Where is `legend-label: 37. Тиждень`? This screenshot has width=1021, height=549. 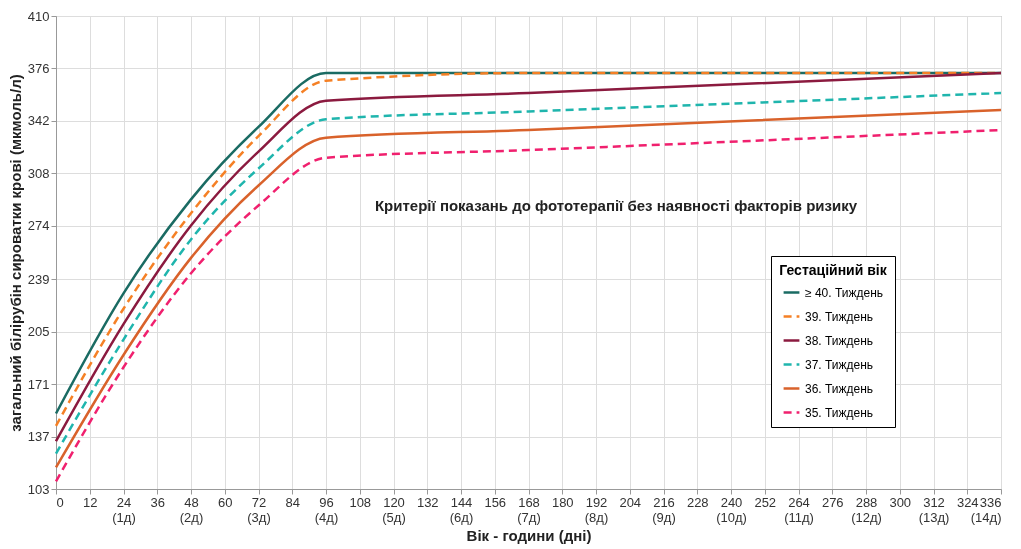
legend-label: 37. Тиждень is located at coordinates (839, 364).